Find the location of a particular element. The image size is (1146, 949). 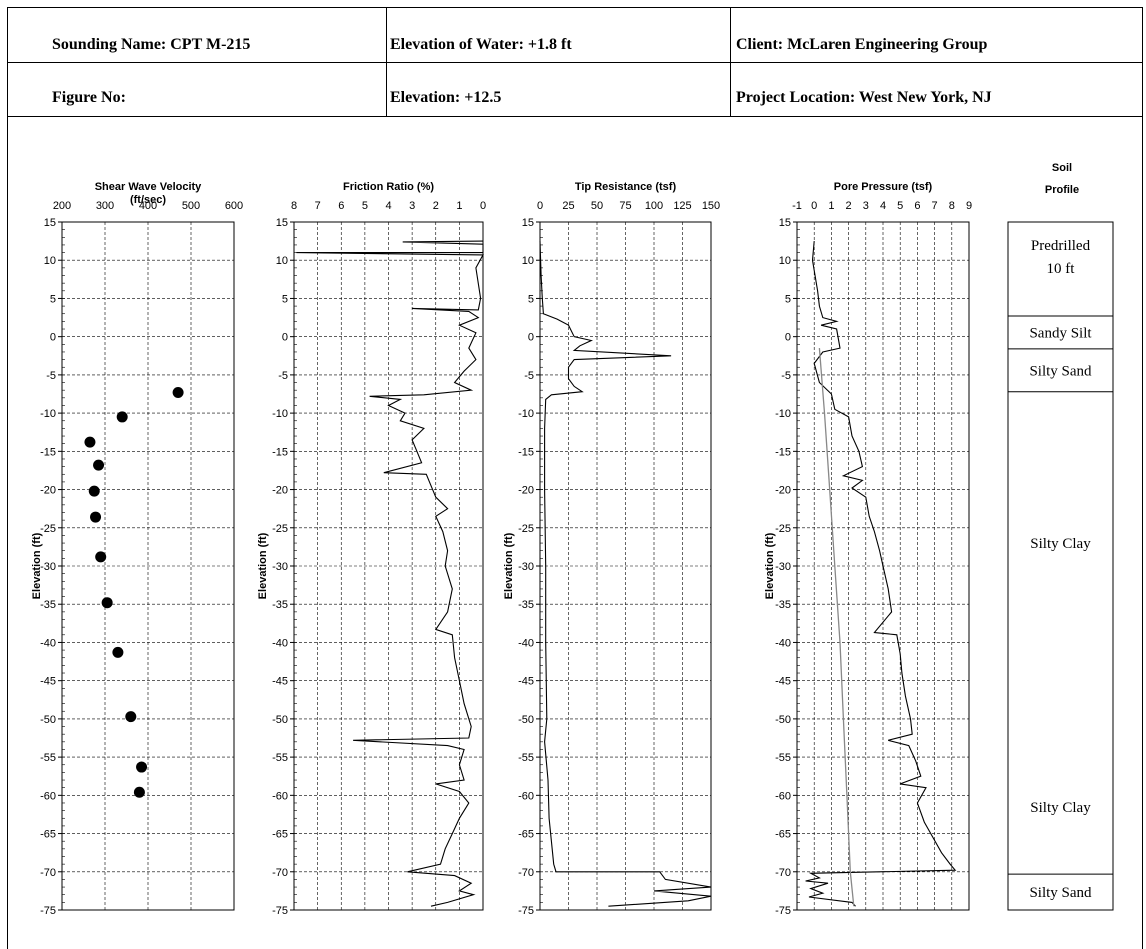

x-tick-label: 6 is located at coordinates (917, 206).